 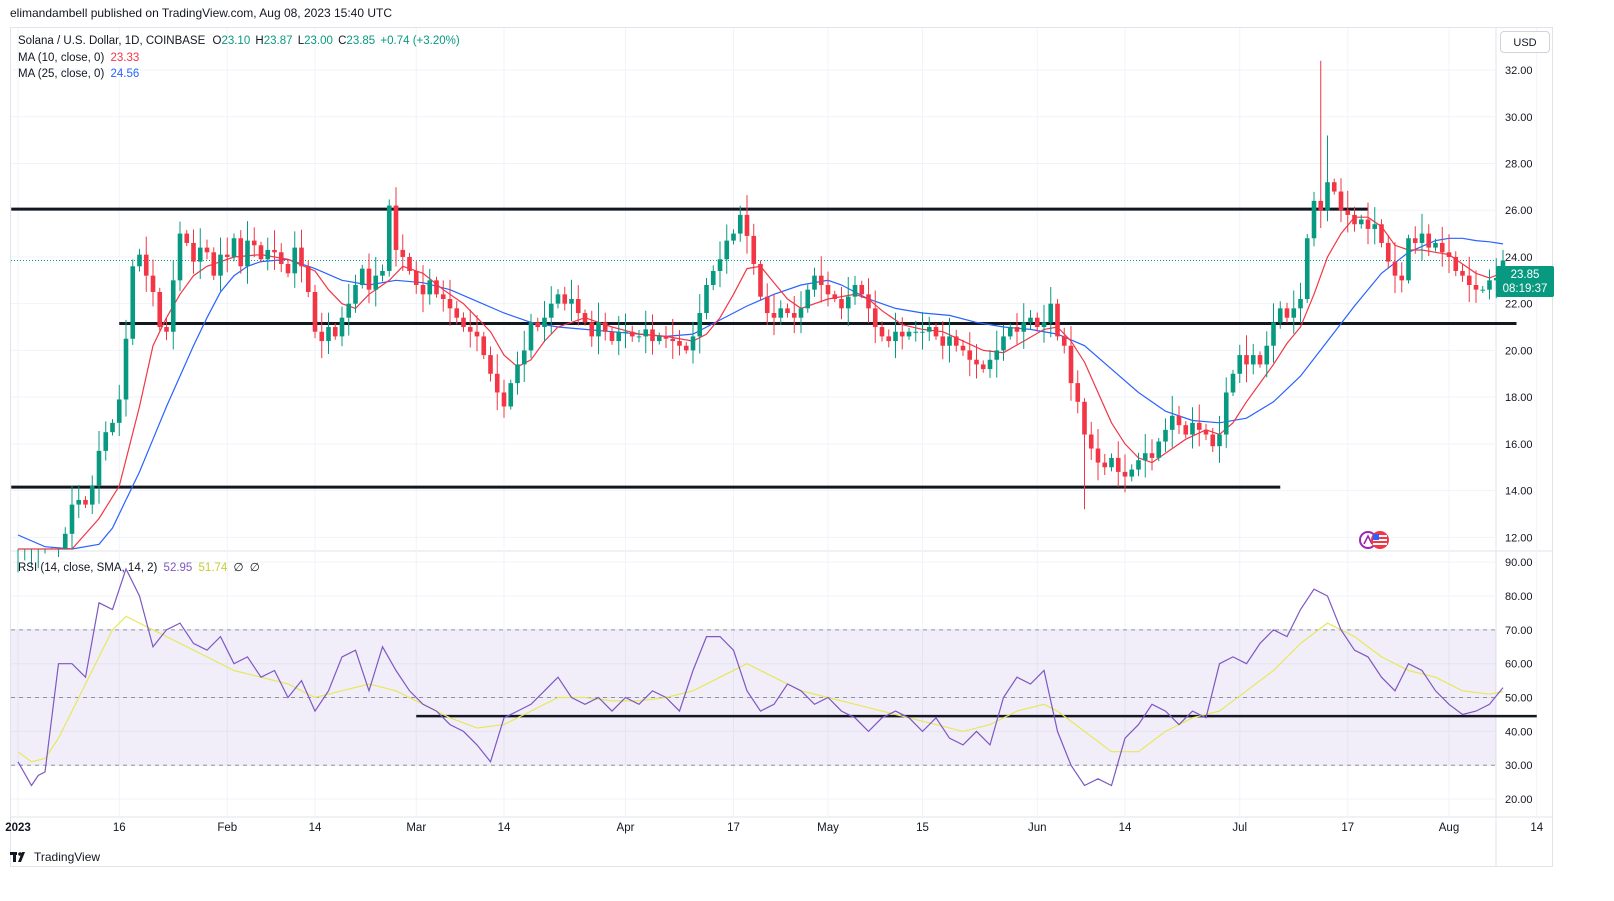 What do you see at coordinates (1239, 828) in the screenshot?
I see `time-tick-label: Jul` at bounding box center [1239, 828].